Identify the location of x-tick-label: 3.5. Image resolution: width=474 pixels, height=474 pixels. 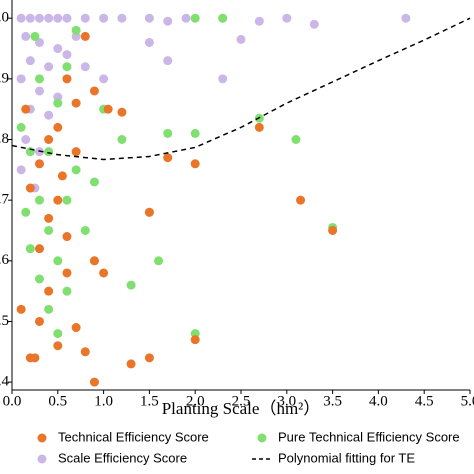
(332, 401).